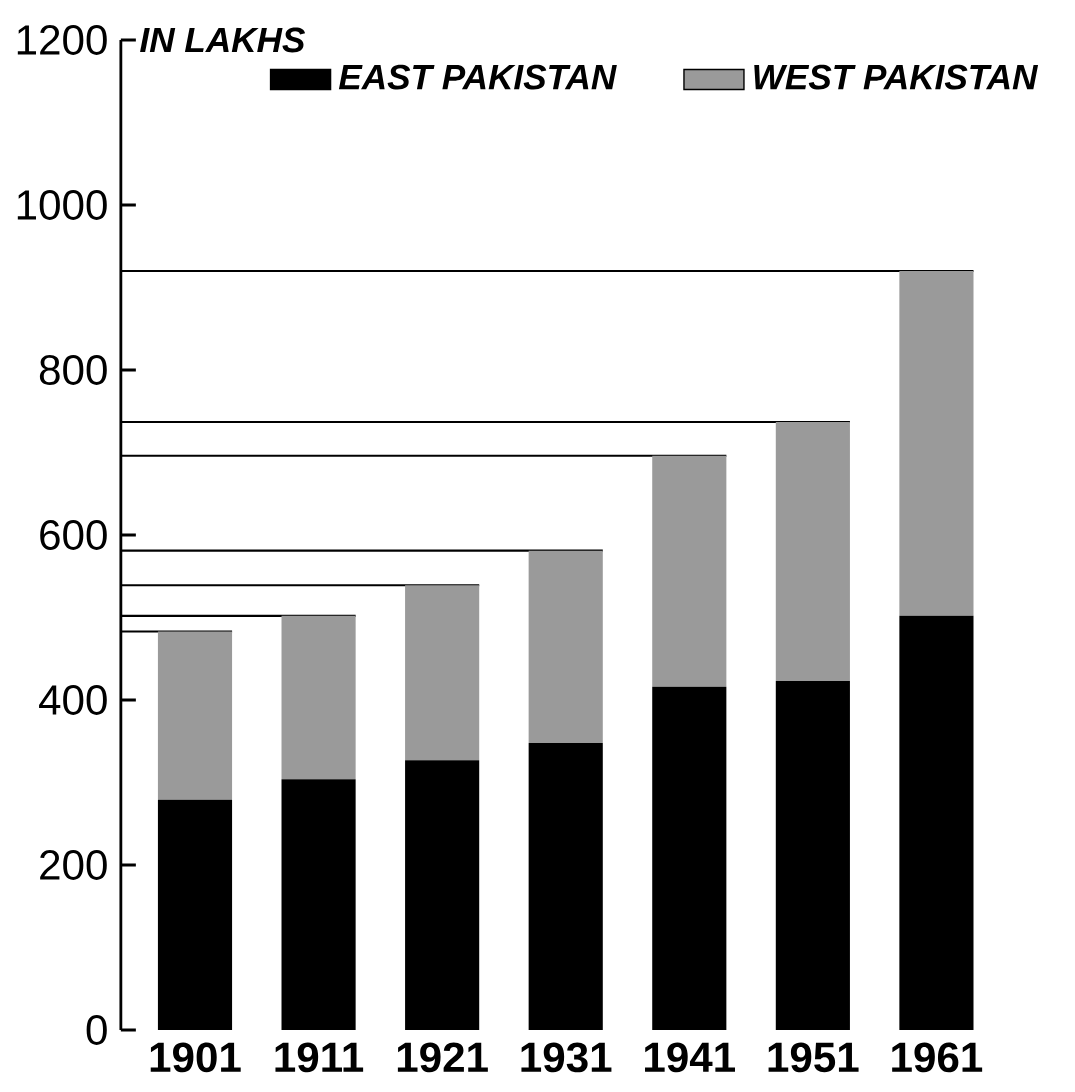  What do you see at coordinates (223, 40) in the screenshot?
I see `y-axis-title: IN LAKHS` at bounding box center [223, 40].